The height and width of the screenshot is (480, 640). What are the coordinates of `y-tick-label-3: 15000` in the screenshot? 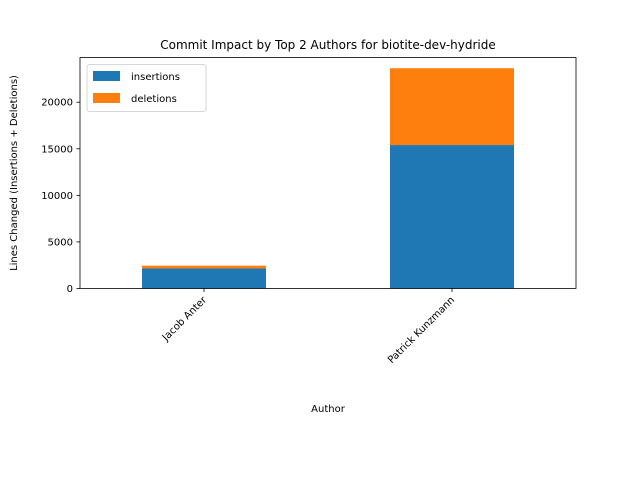 It's located at (57, 149).